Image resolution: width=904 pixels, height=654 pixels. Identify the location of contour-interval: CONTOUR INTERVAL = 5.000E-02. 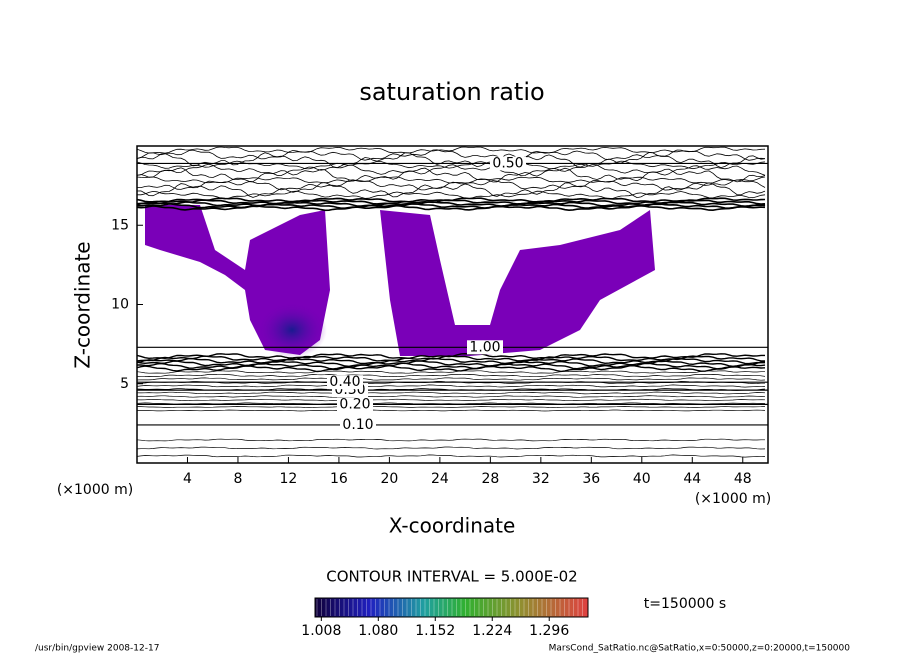
(451, 577).